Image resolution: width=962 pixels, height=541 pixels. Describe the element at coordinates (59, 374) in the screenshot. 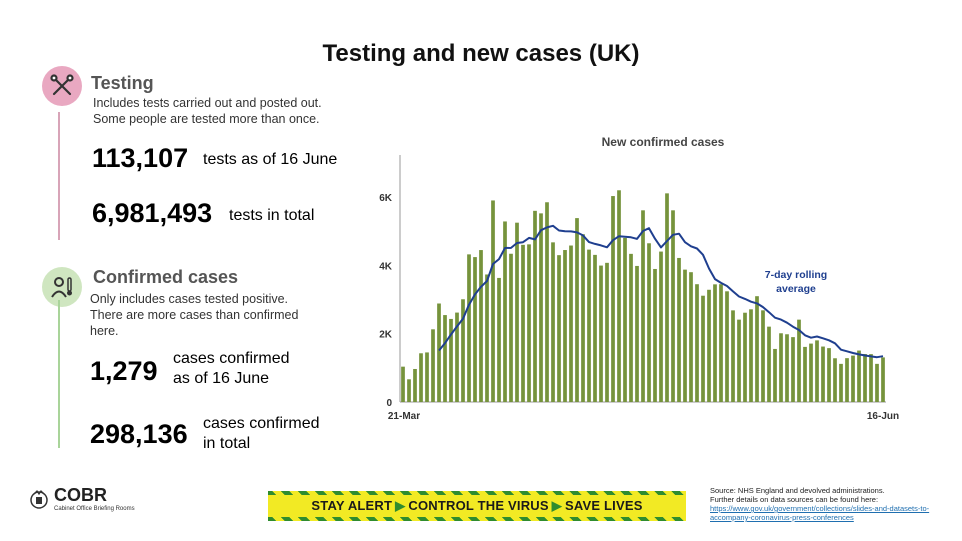

I see `cases-divider` at that location.